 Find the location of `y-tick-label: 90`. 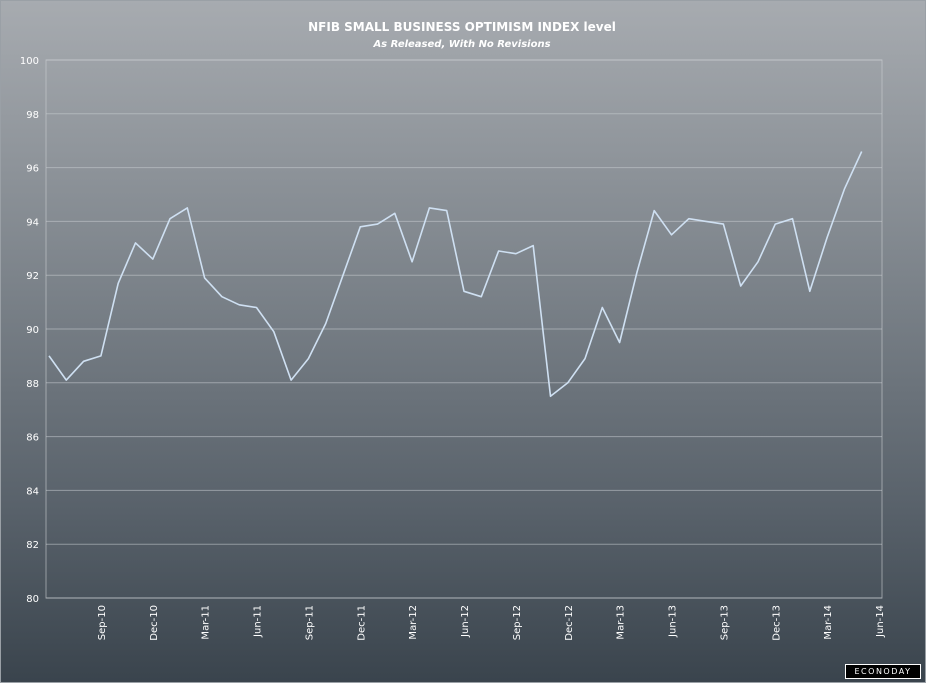

y-tick-label: 90 is located at coordinates (32, 330).